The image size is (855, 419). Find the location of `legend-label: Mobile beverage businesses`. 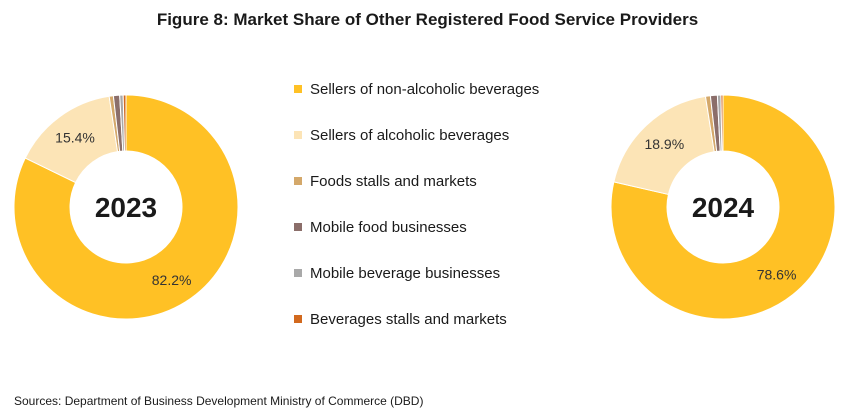

legend-label: Mobile beverage businesses is located at coordinates (405, 273).